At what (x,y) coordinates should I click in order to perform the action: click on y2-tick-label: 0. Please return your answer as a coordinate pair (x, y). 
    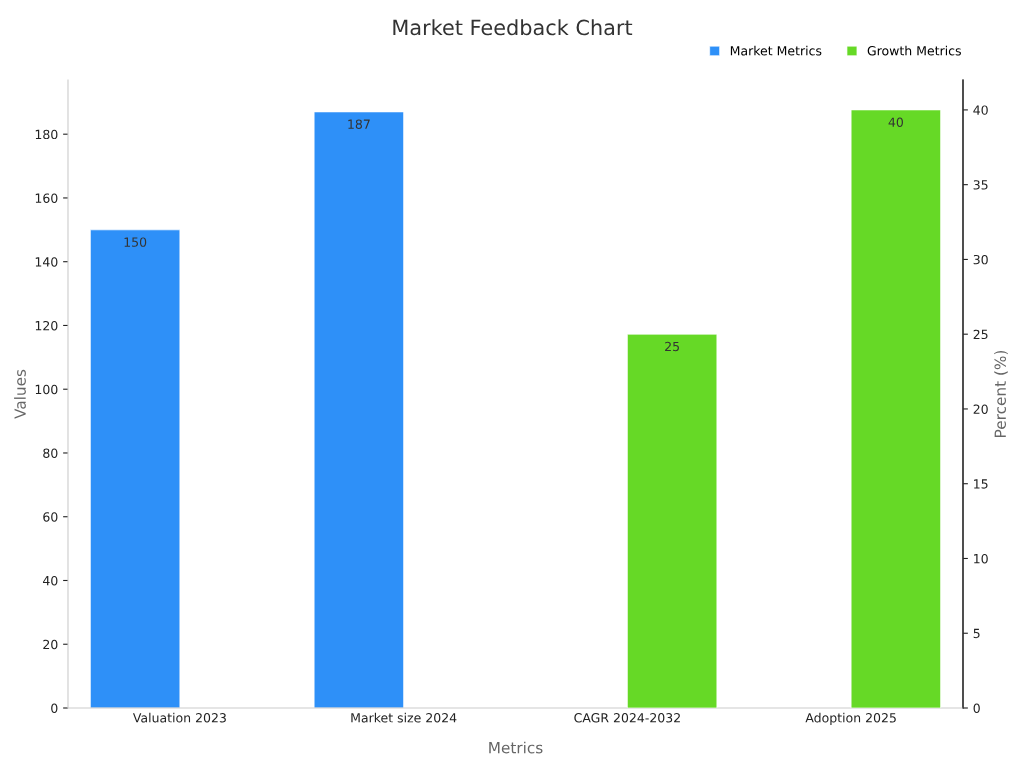
    Looking at the image, I should click on (976, 708).